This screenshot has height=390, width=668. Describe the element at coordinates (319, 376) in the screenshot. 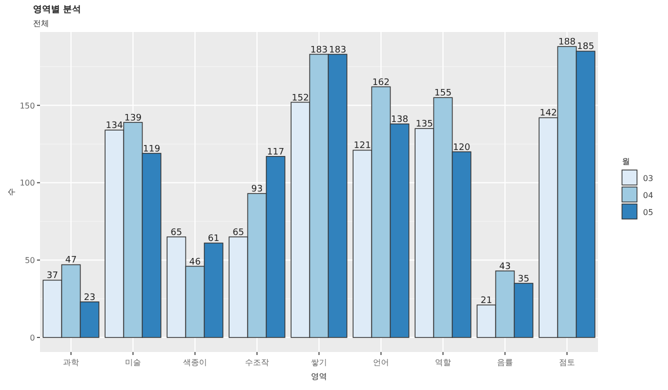

I see `x-axis-title: 영역` at that location.